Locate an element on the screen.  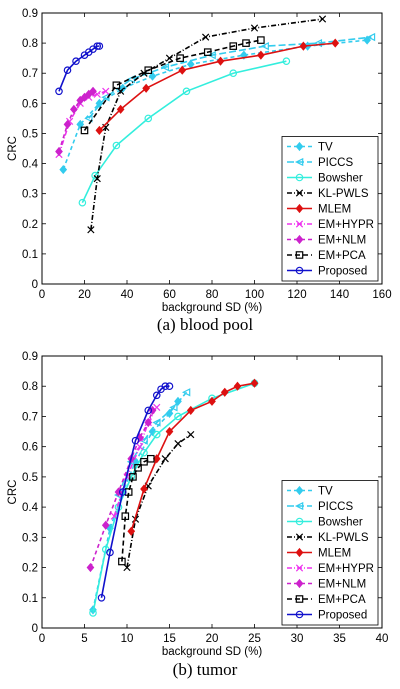
series-line-piccs is located at coordinates (152, 443).